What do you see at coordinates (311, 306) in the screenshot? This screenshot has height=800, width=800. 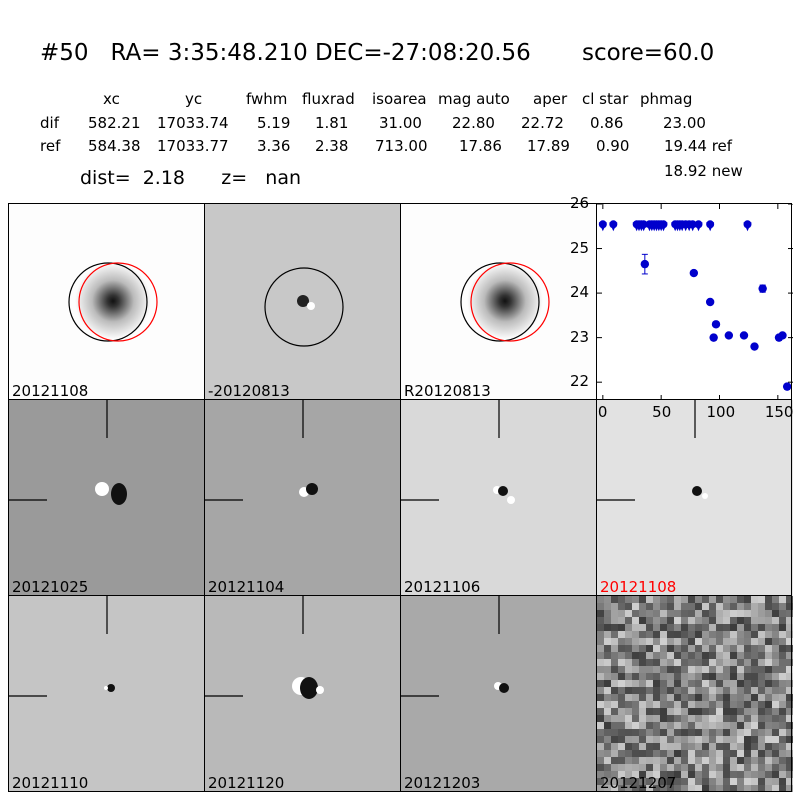 I see `residual-bright` at bounding box center [311, 306].